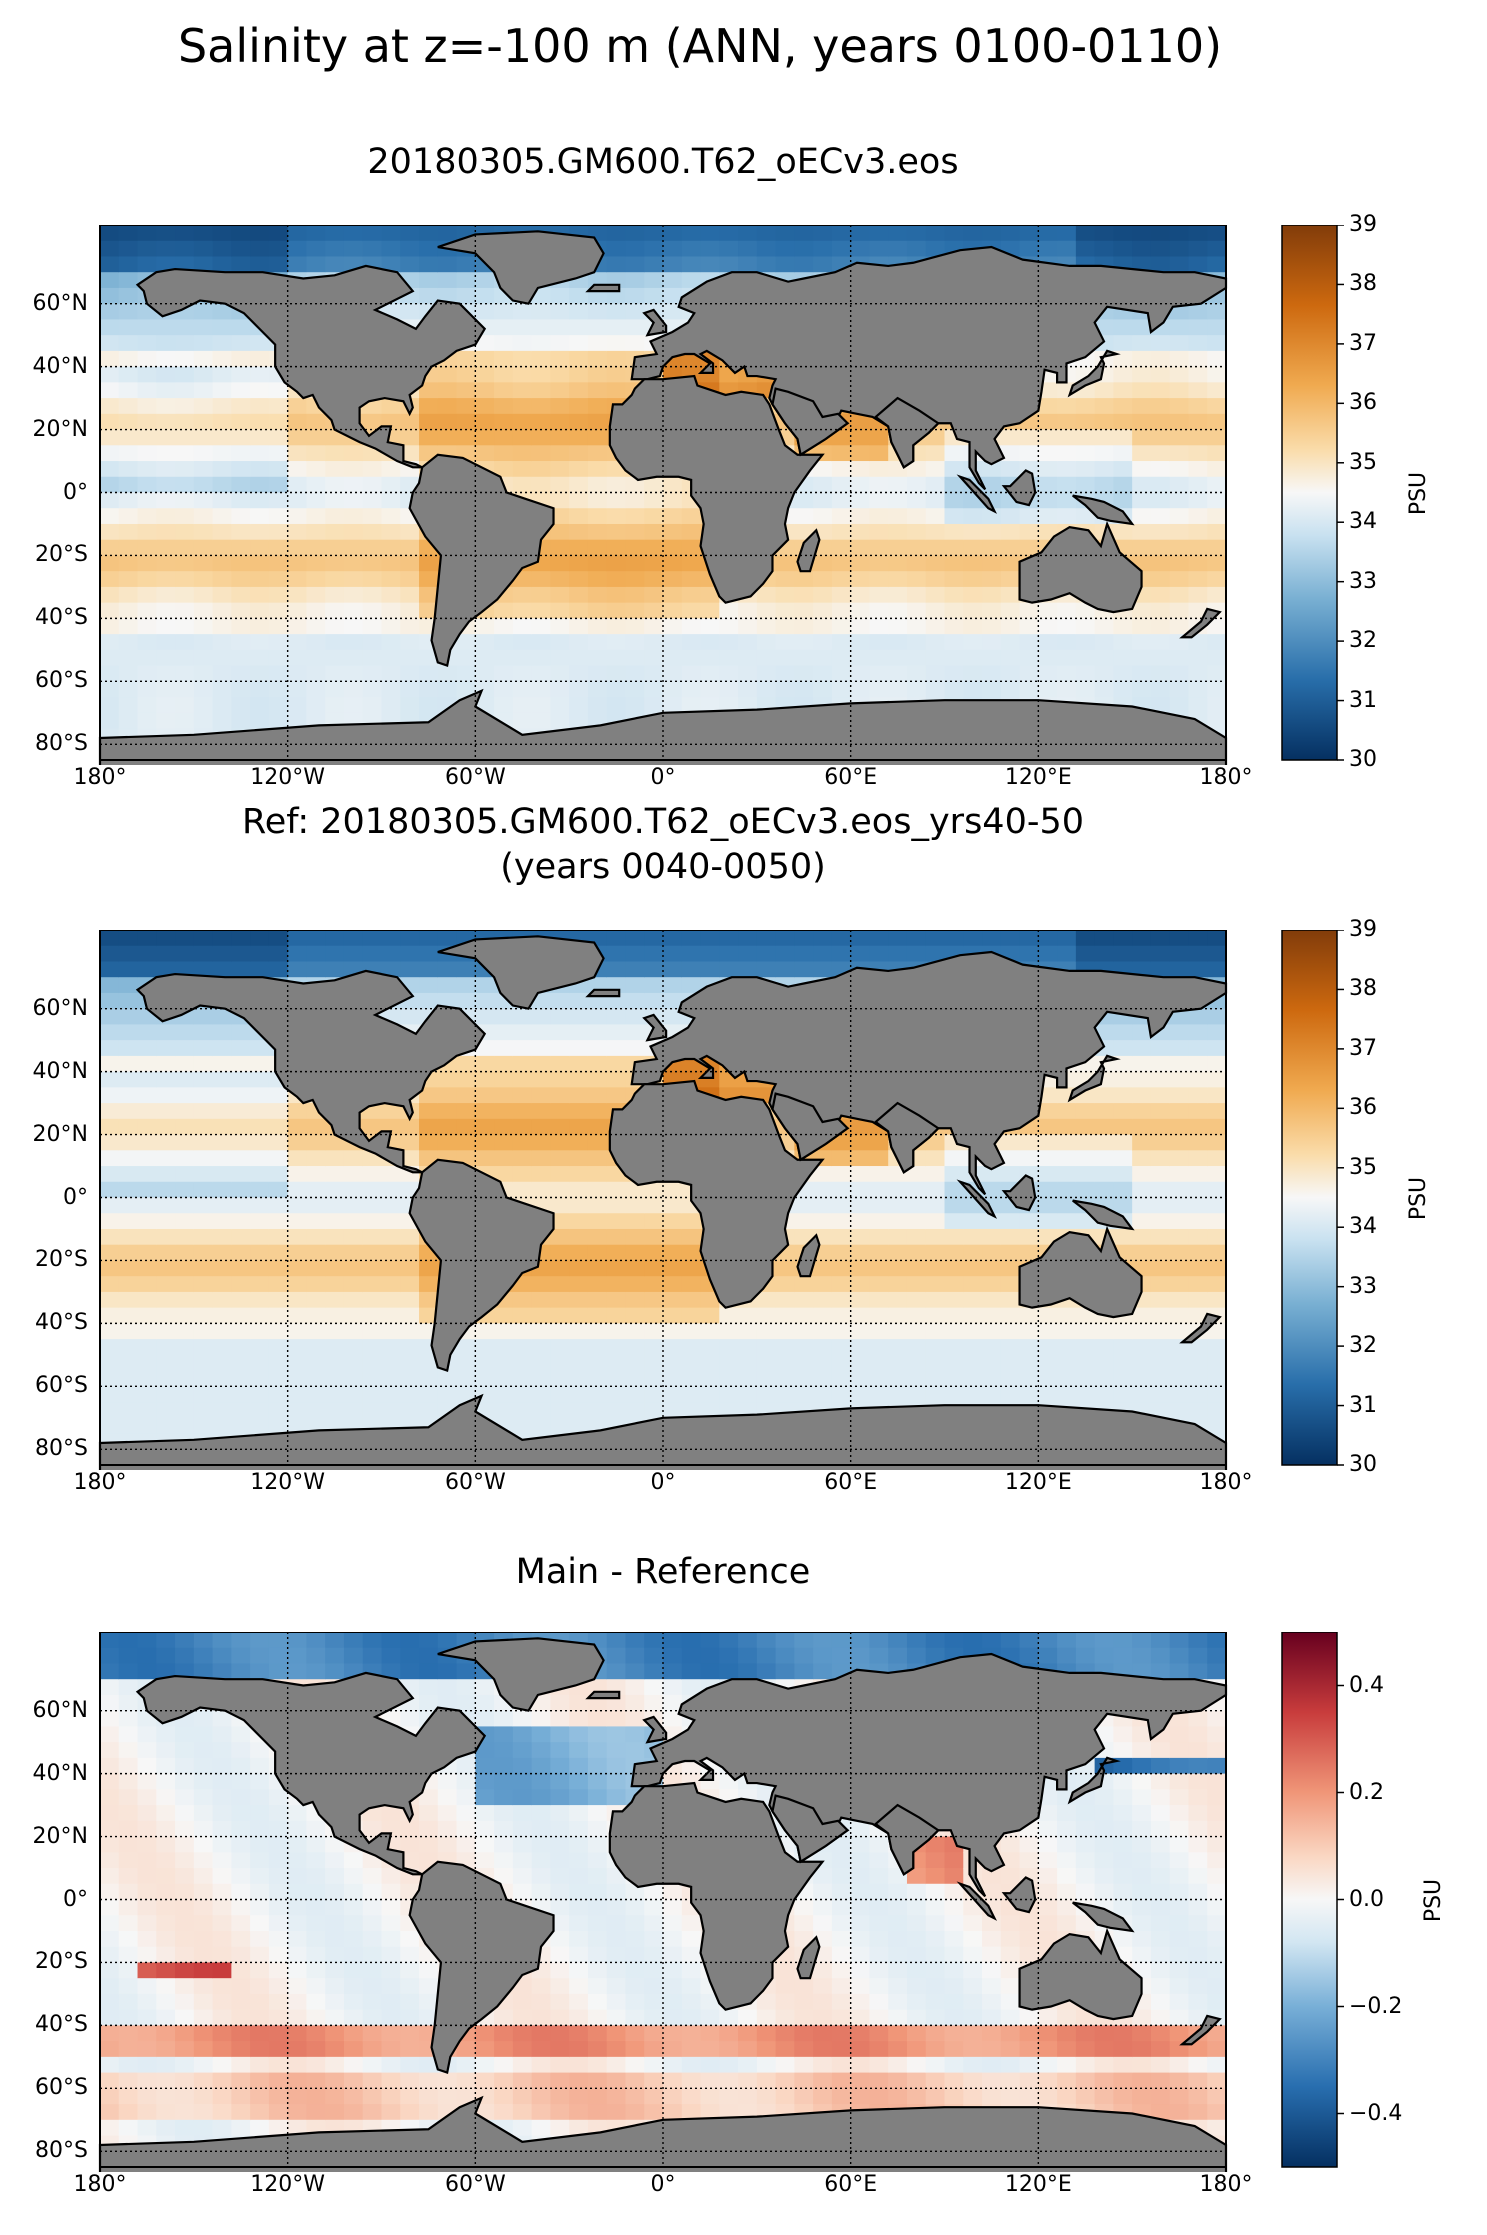 The image size is (1487, 2235). Describe the element at coordinates (1366, 1792) in the screenshot. I see `colorbar-tick-label: 0.2` at that location.